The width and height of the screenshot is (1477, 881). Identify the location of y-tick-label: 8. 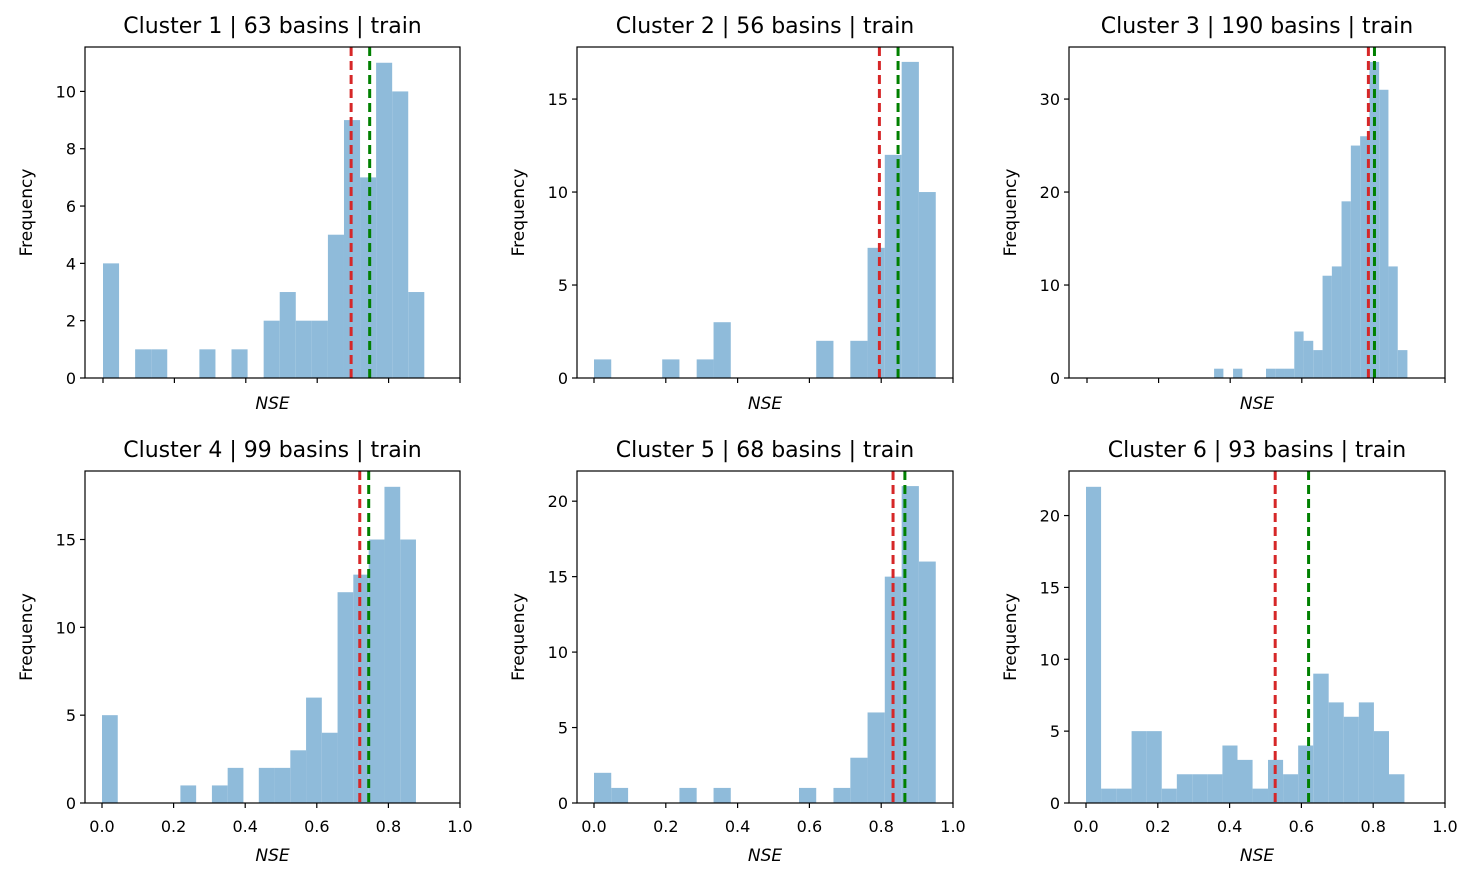
(71, 149).